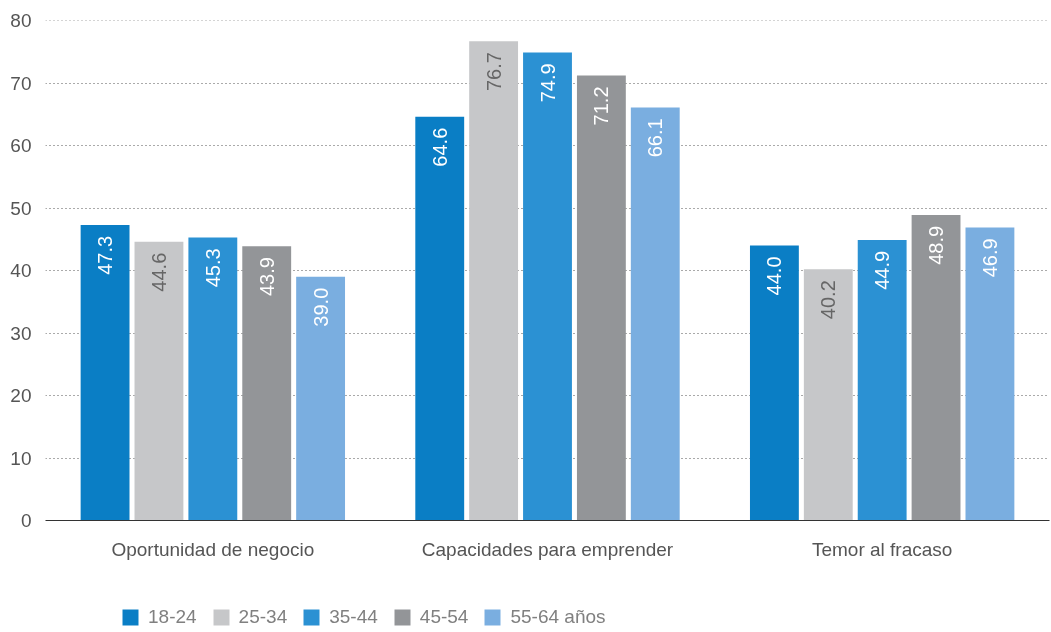  I want to click on x-tick-label: Oportunidad de negocio, so click(213, 549).